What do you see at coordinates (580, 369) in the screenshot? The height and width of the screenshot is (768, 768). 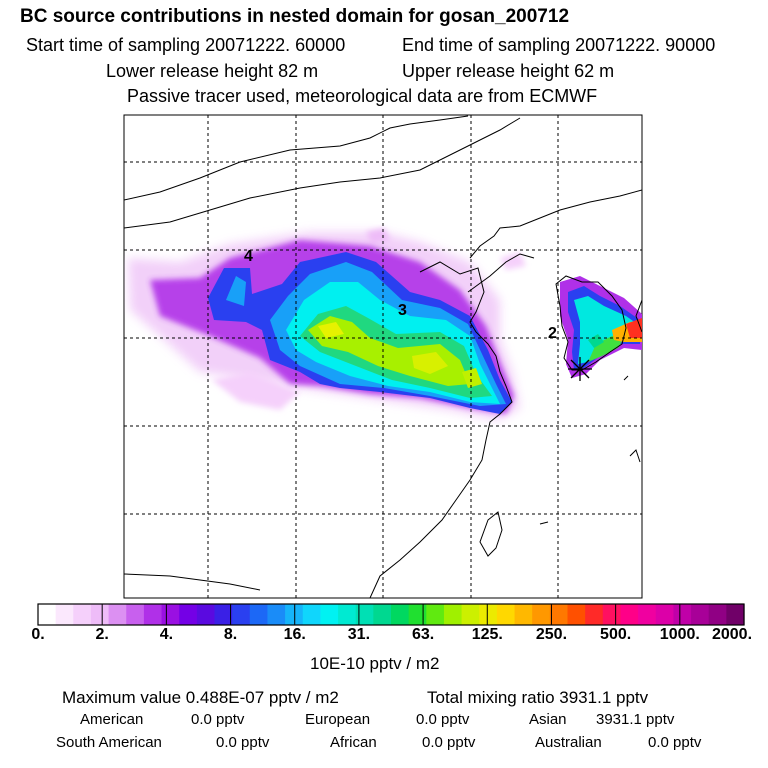 I see `star-marker-icon` at bounding box center [580, 369].